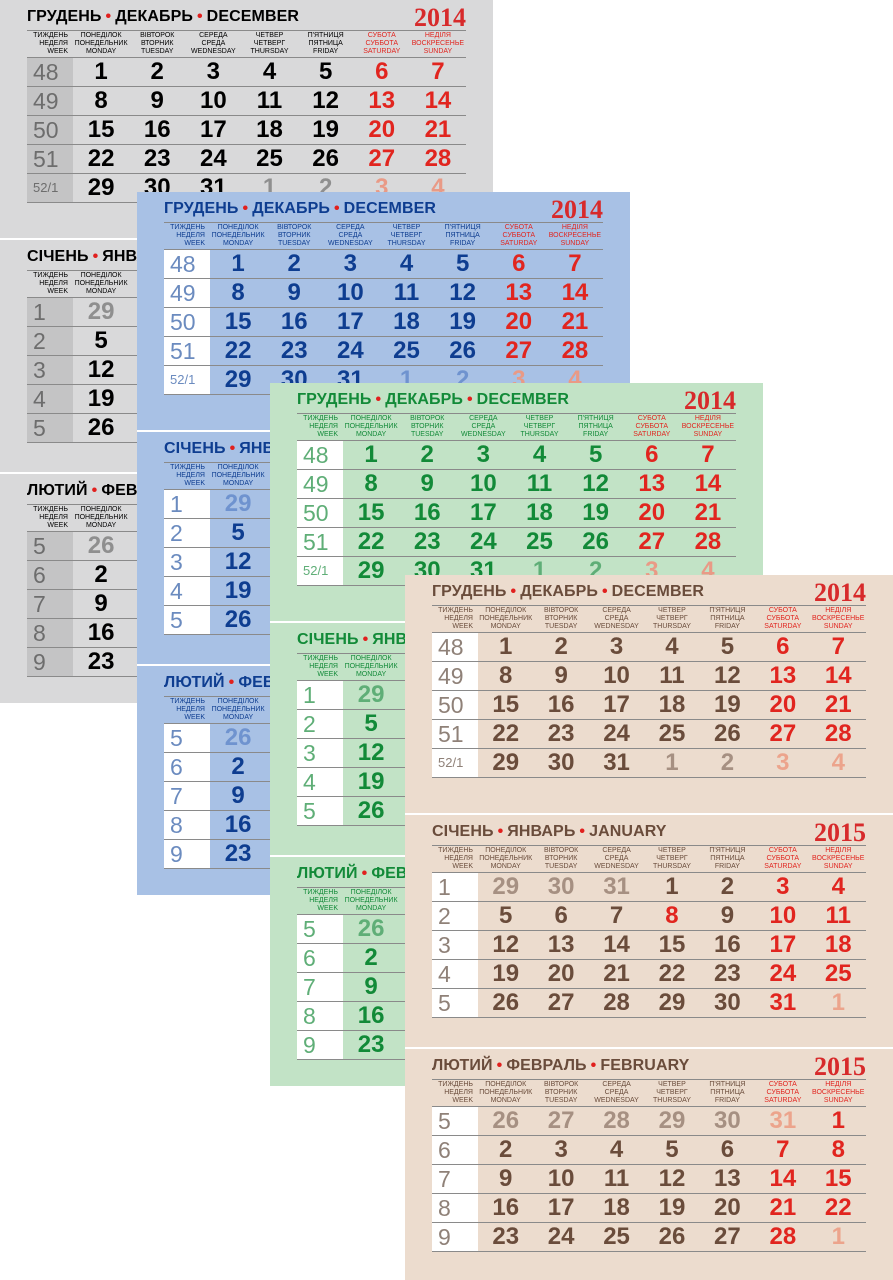  Describe the element at coordinates (561, 1149) in the screenshot. I see `day-cell: 3` at that location.